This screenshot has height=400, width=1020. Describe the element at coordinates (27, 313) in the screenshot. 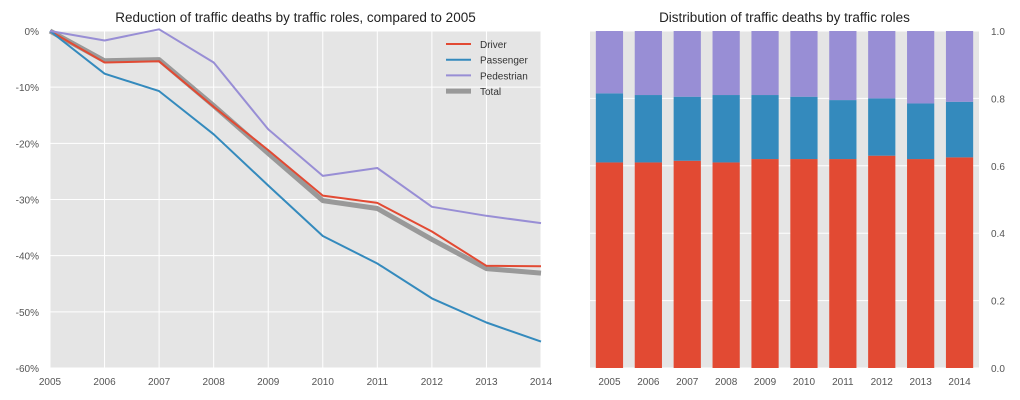

I see `line-y-tick-label: -50%` at that location.